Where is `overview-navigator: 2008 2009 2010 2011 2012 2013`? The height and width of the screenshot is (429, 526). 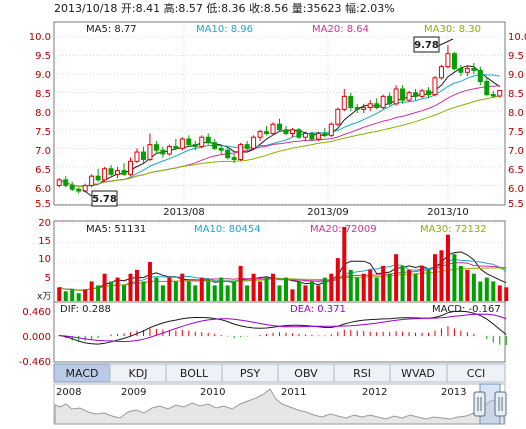
overview-navigator: 2008 2009 2010 2011 2012 2013 is located at coordinates (280, 404).